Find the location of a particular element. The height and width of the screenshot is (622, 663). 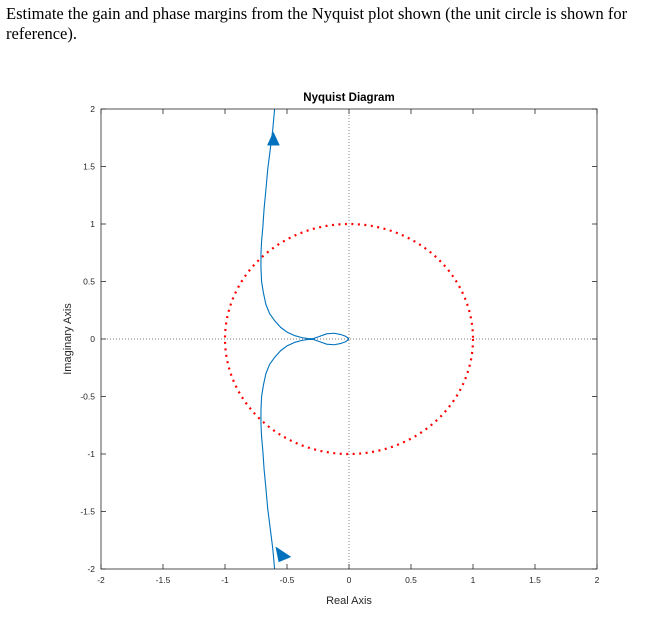

x-tick-label: -1.5 is located at coordinates (163, 580).